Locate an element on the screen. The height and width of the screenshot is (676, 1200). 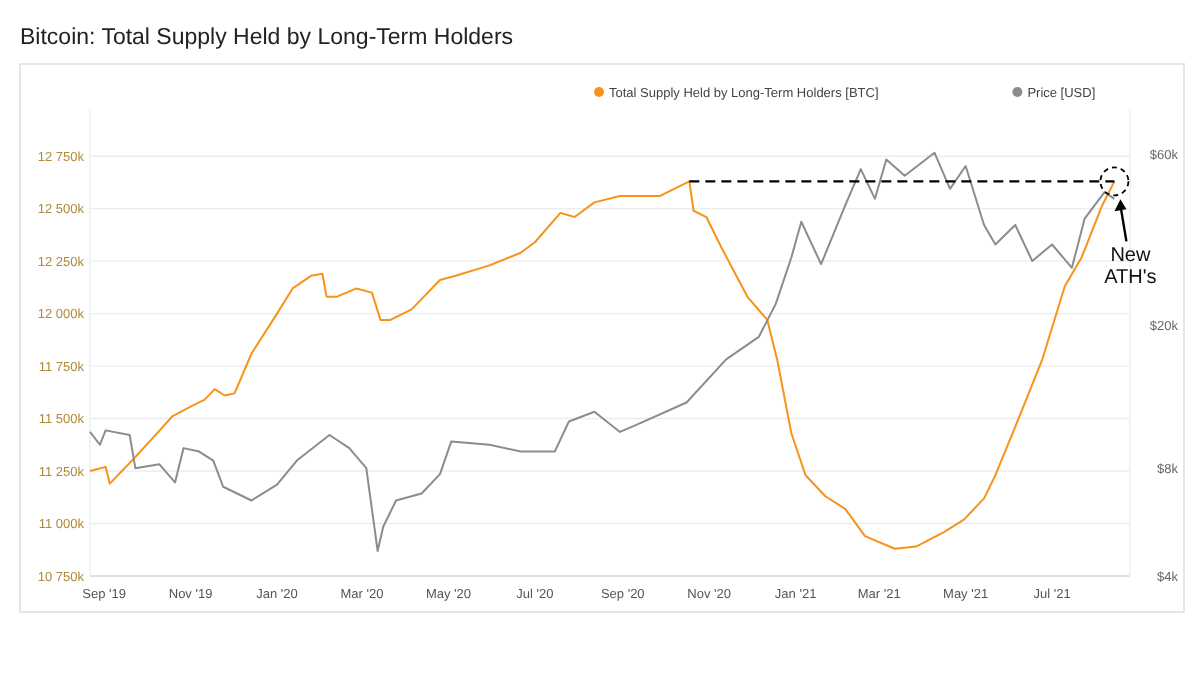
annotation: New ATH's is located at coordinates (1130, 267).